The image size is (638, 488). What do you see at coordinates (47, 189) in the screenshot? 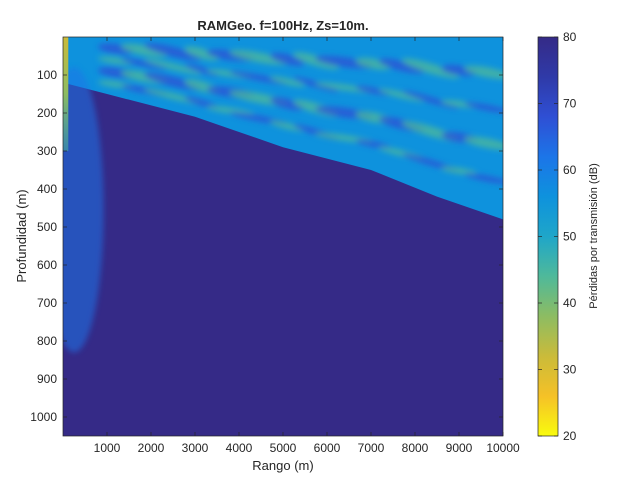
I see `y-tick-label: 400` at bounding box center [47, 189].